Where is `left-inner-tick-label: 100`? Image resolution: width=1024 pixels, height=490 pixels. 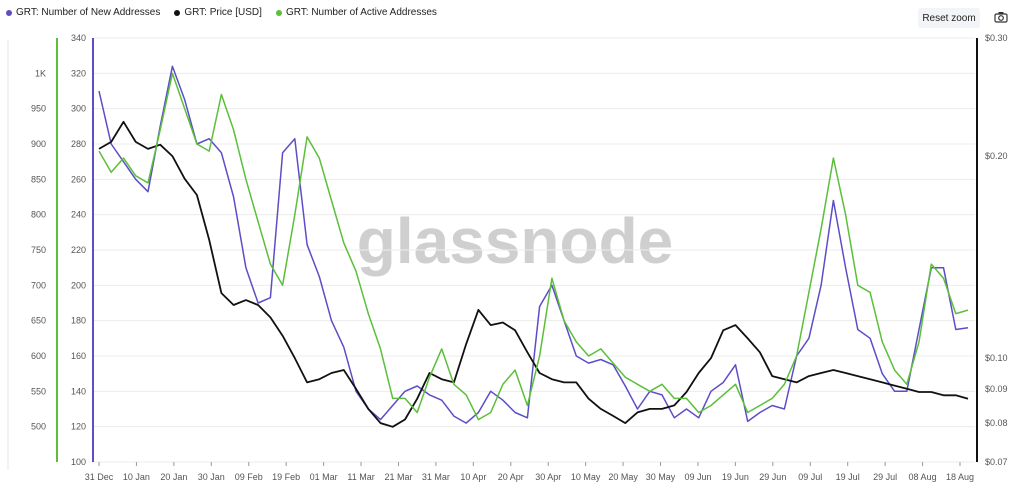
left-inner-tick-label: 100 is located at coordinates (78, 462).